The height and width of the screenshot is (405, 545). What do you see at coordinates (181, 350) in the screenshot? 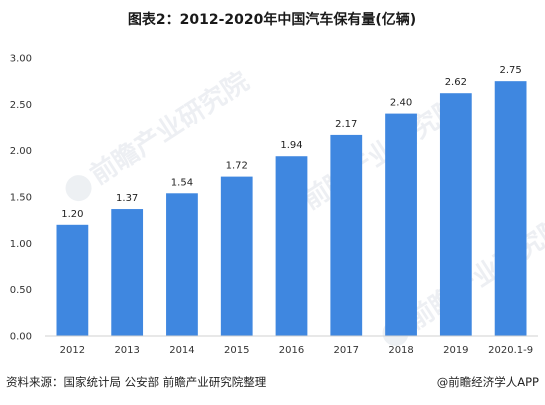
I see `x-tick-label: 2014` at bounding box center [181, 350].